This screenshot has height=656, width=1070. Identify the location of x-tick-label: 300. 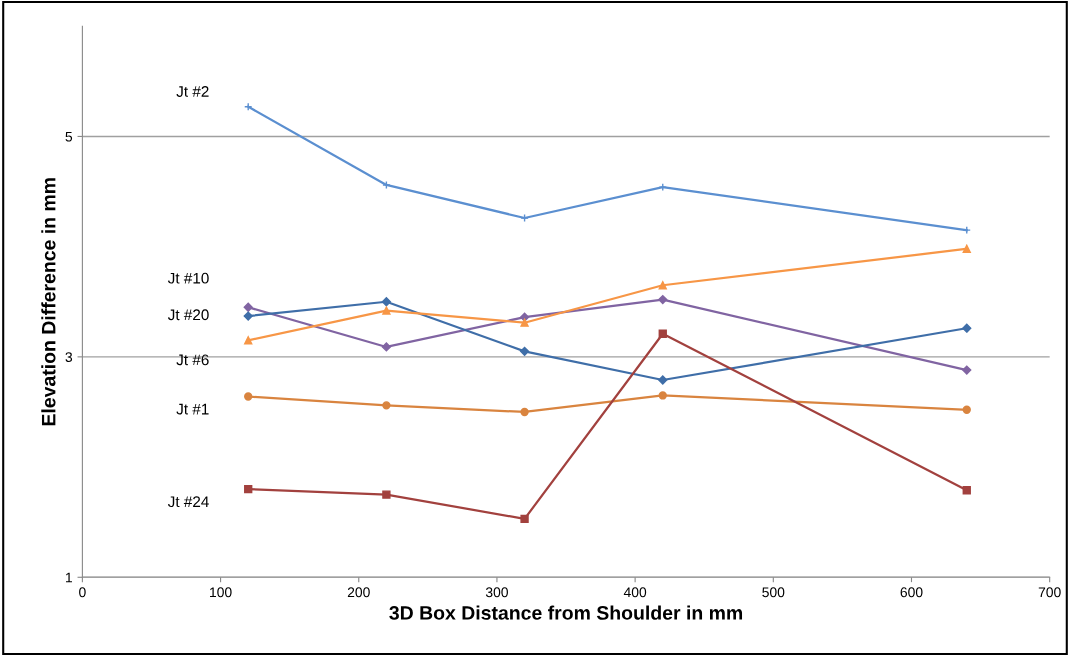
(496, 592).